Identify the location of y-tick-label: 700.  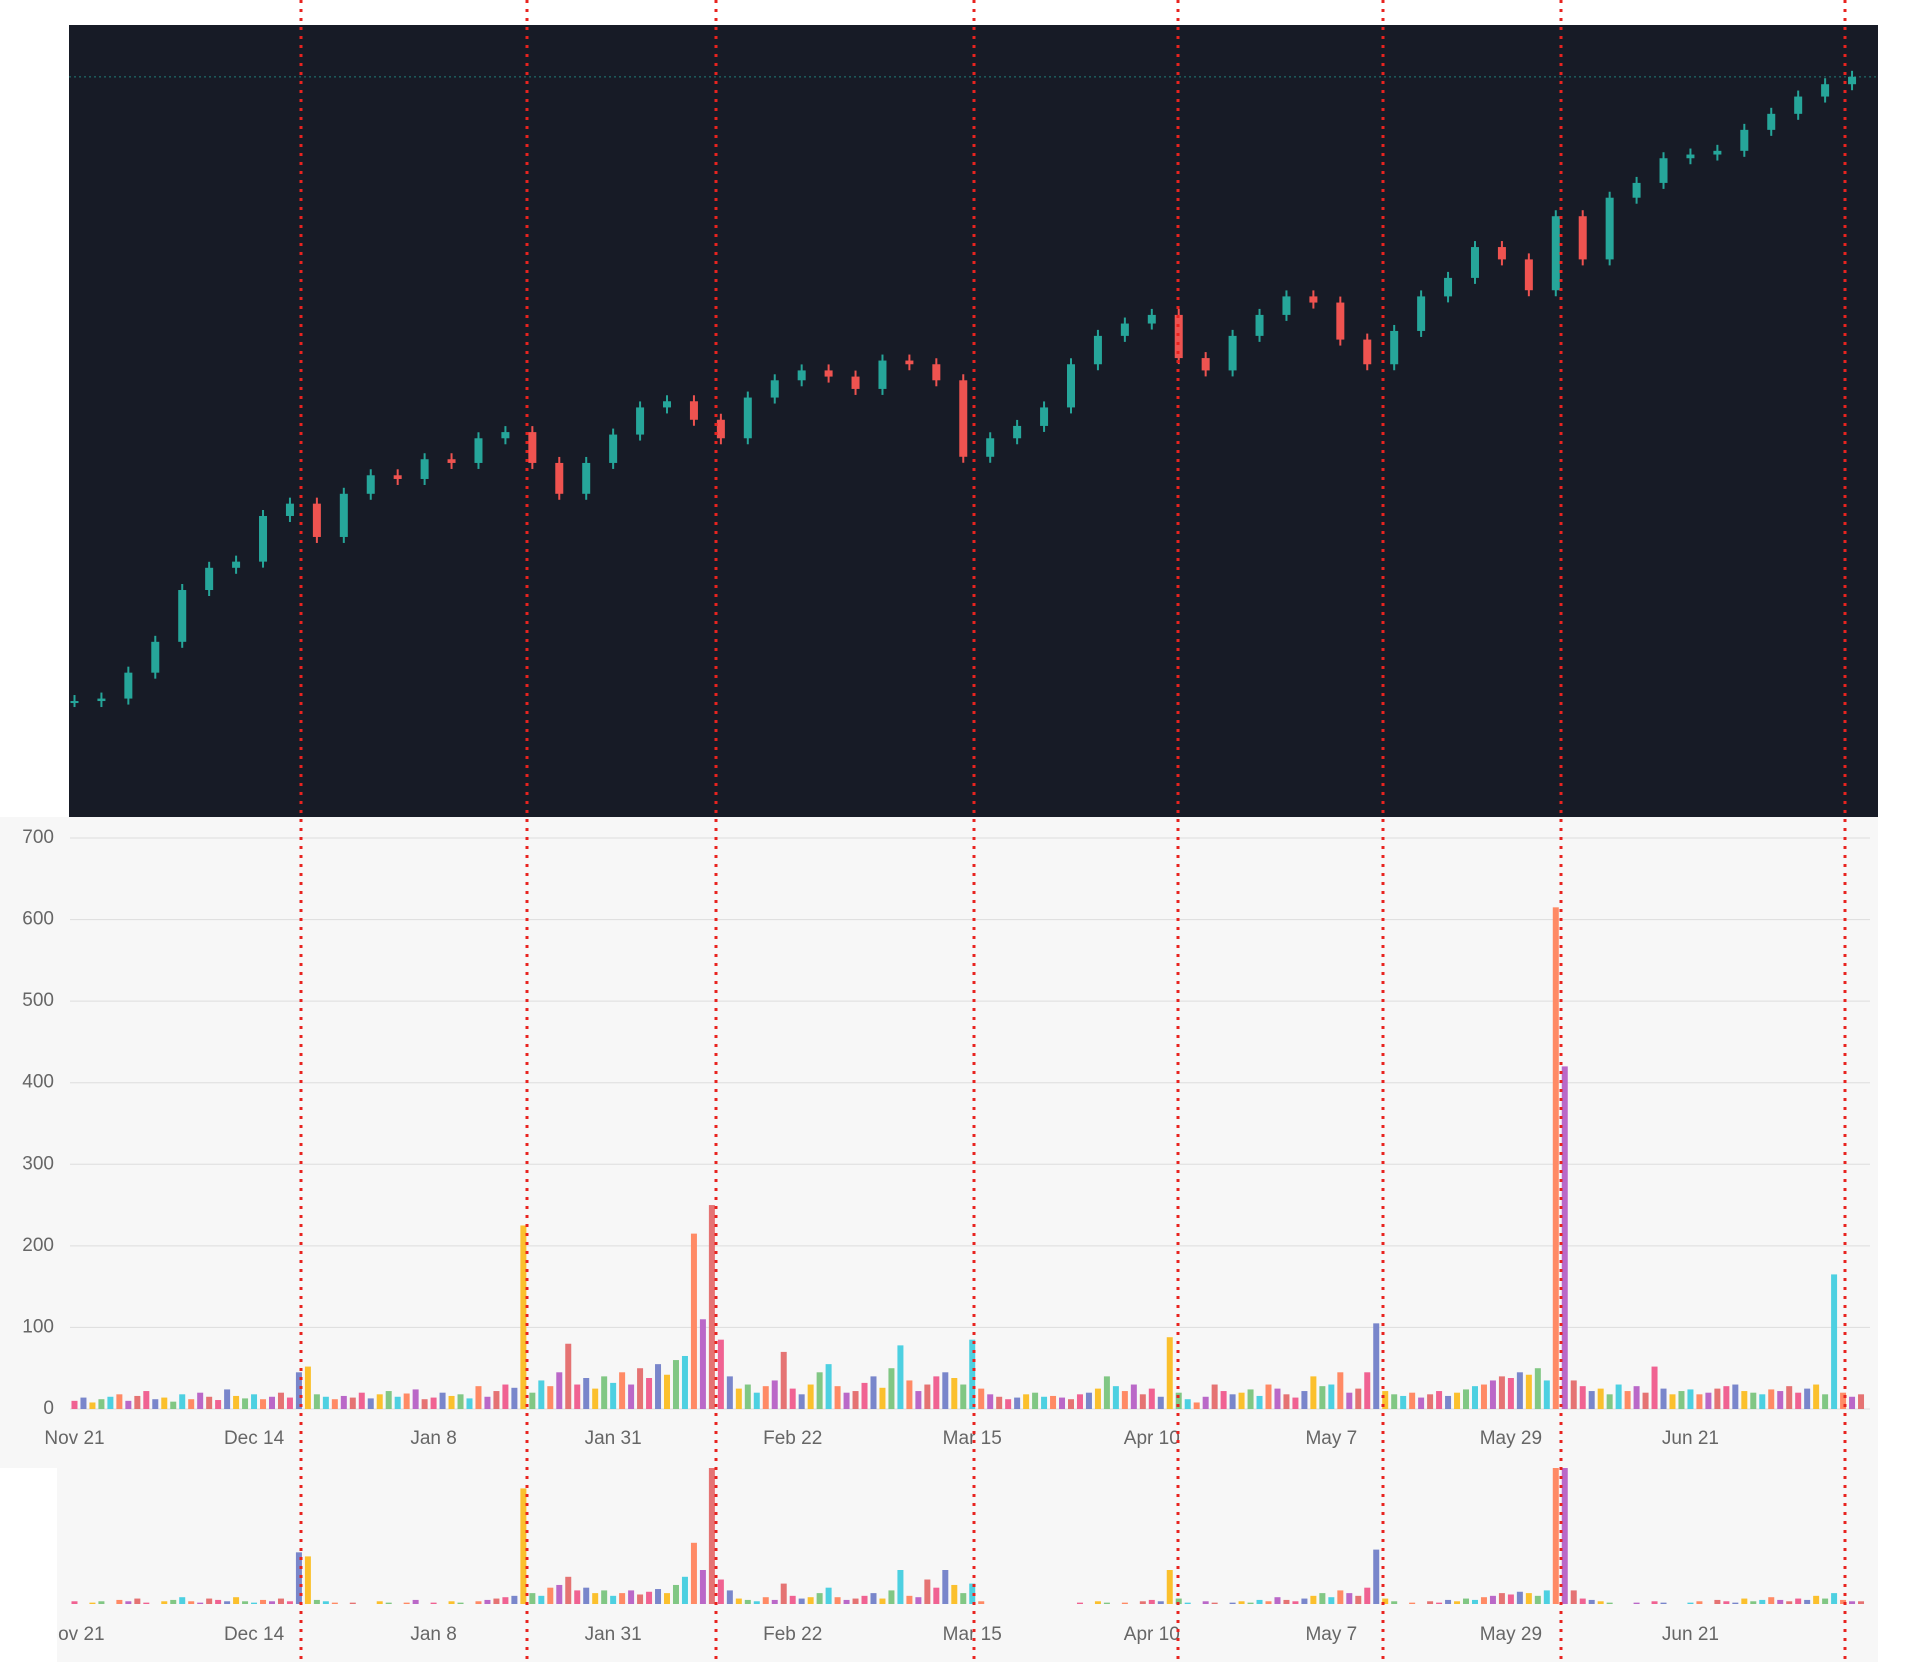
(38, 837).